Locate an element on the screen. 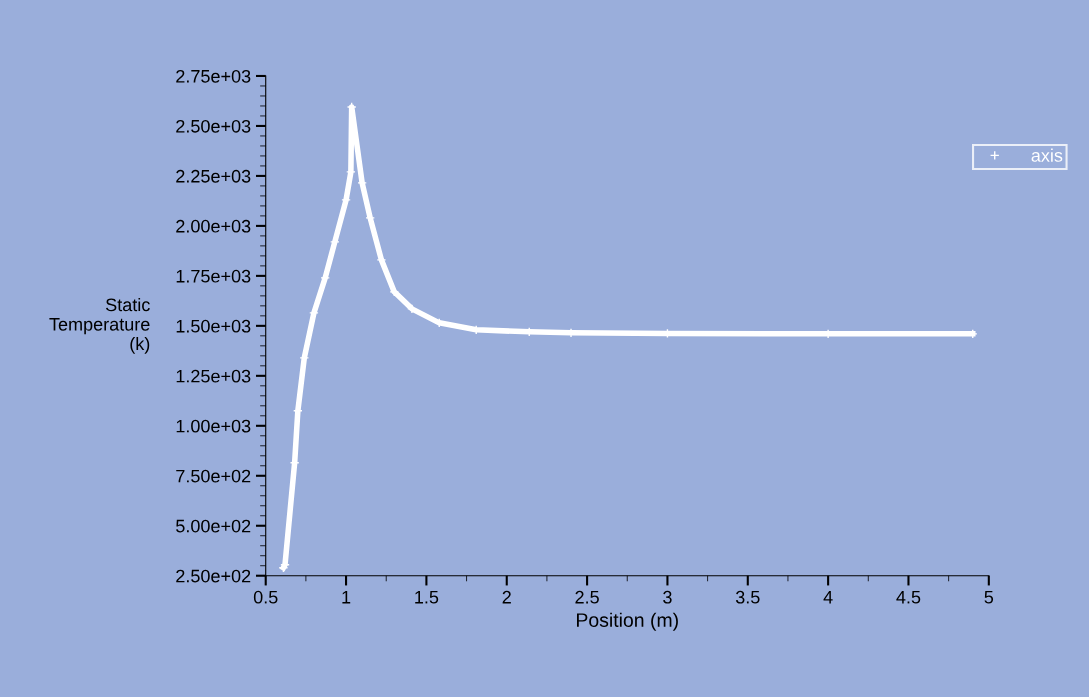 This screenshot has width=1089, height=697. x-tick-label: 3.5 is located at coordinates (747, 597).